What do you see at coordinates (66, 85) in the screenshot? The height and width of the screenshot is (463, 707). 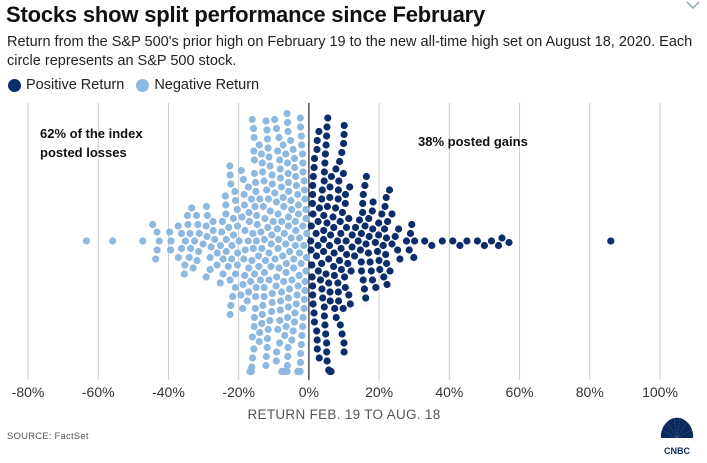 I see `legend-item-positive: Positive Return` at bounding box center [66, 85].